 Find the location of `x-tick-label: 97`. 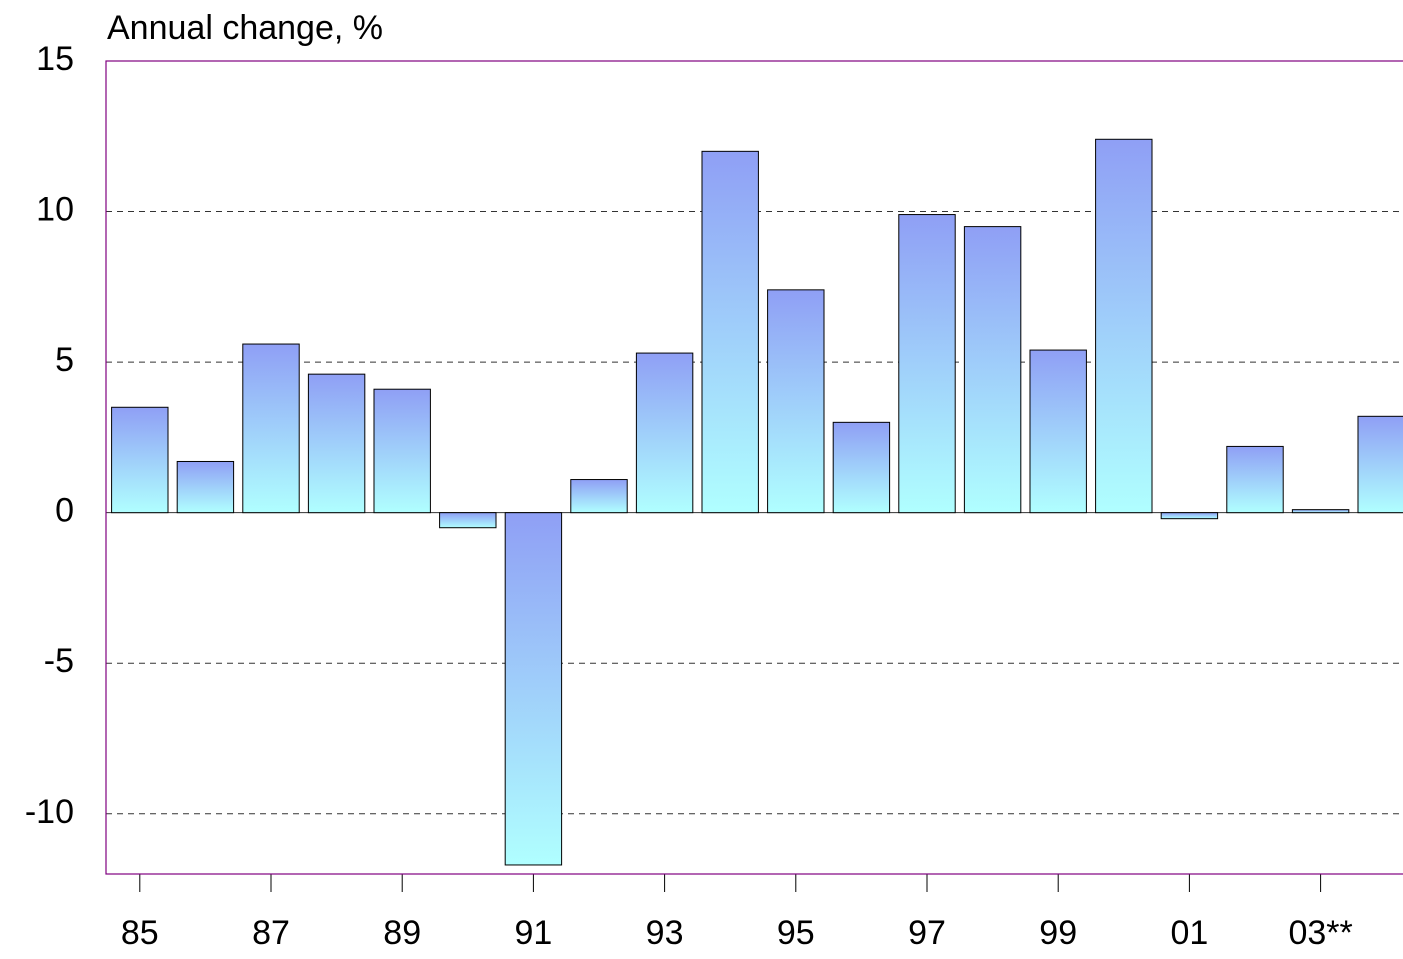

x-tick-label: 97 is located at coordinates (927, 933).